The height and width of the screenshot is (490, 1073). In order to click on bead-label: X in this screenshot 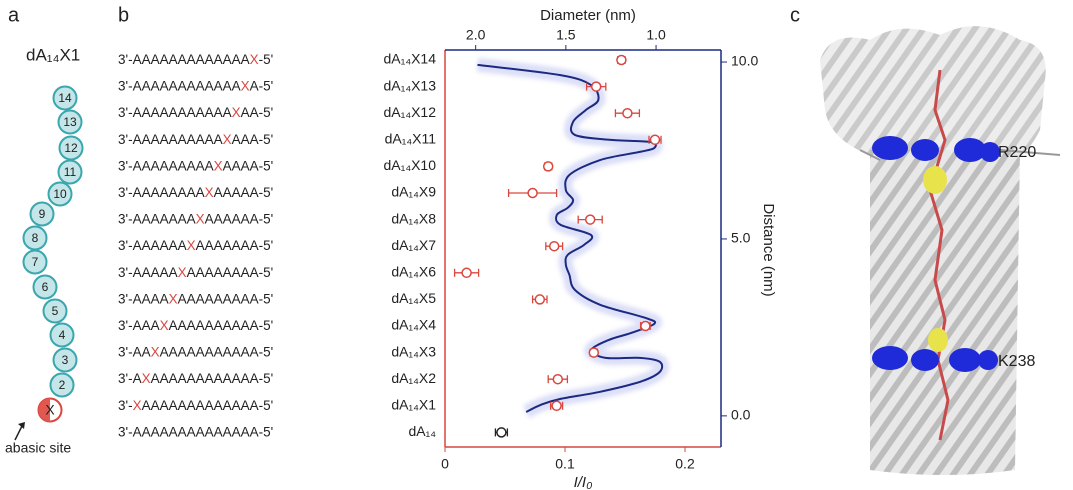, I will do `click(50, 410)`.